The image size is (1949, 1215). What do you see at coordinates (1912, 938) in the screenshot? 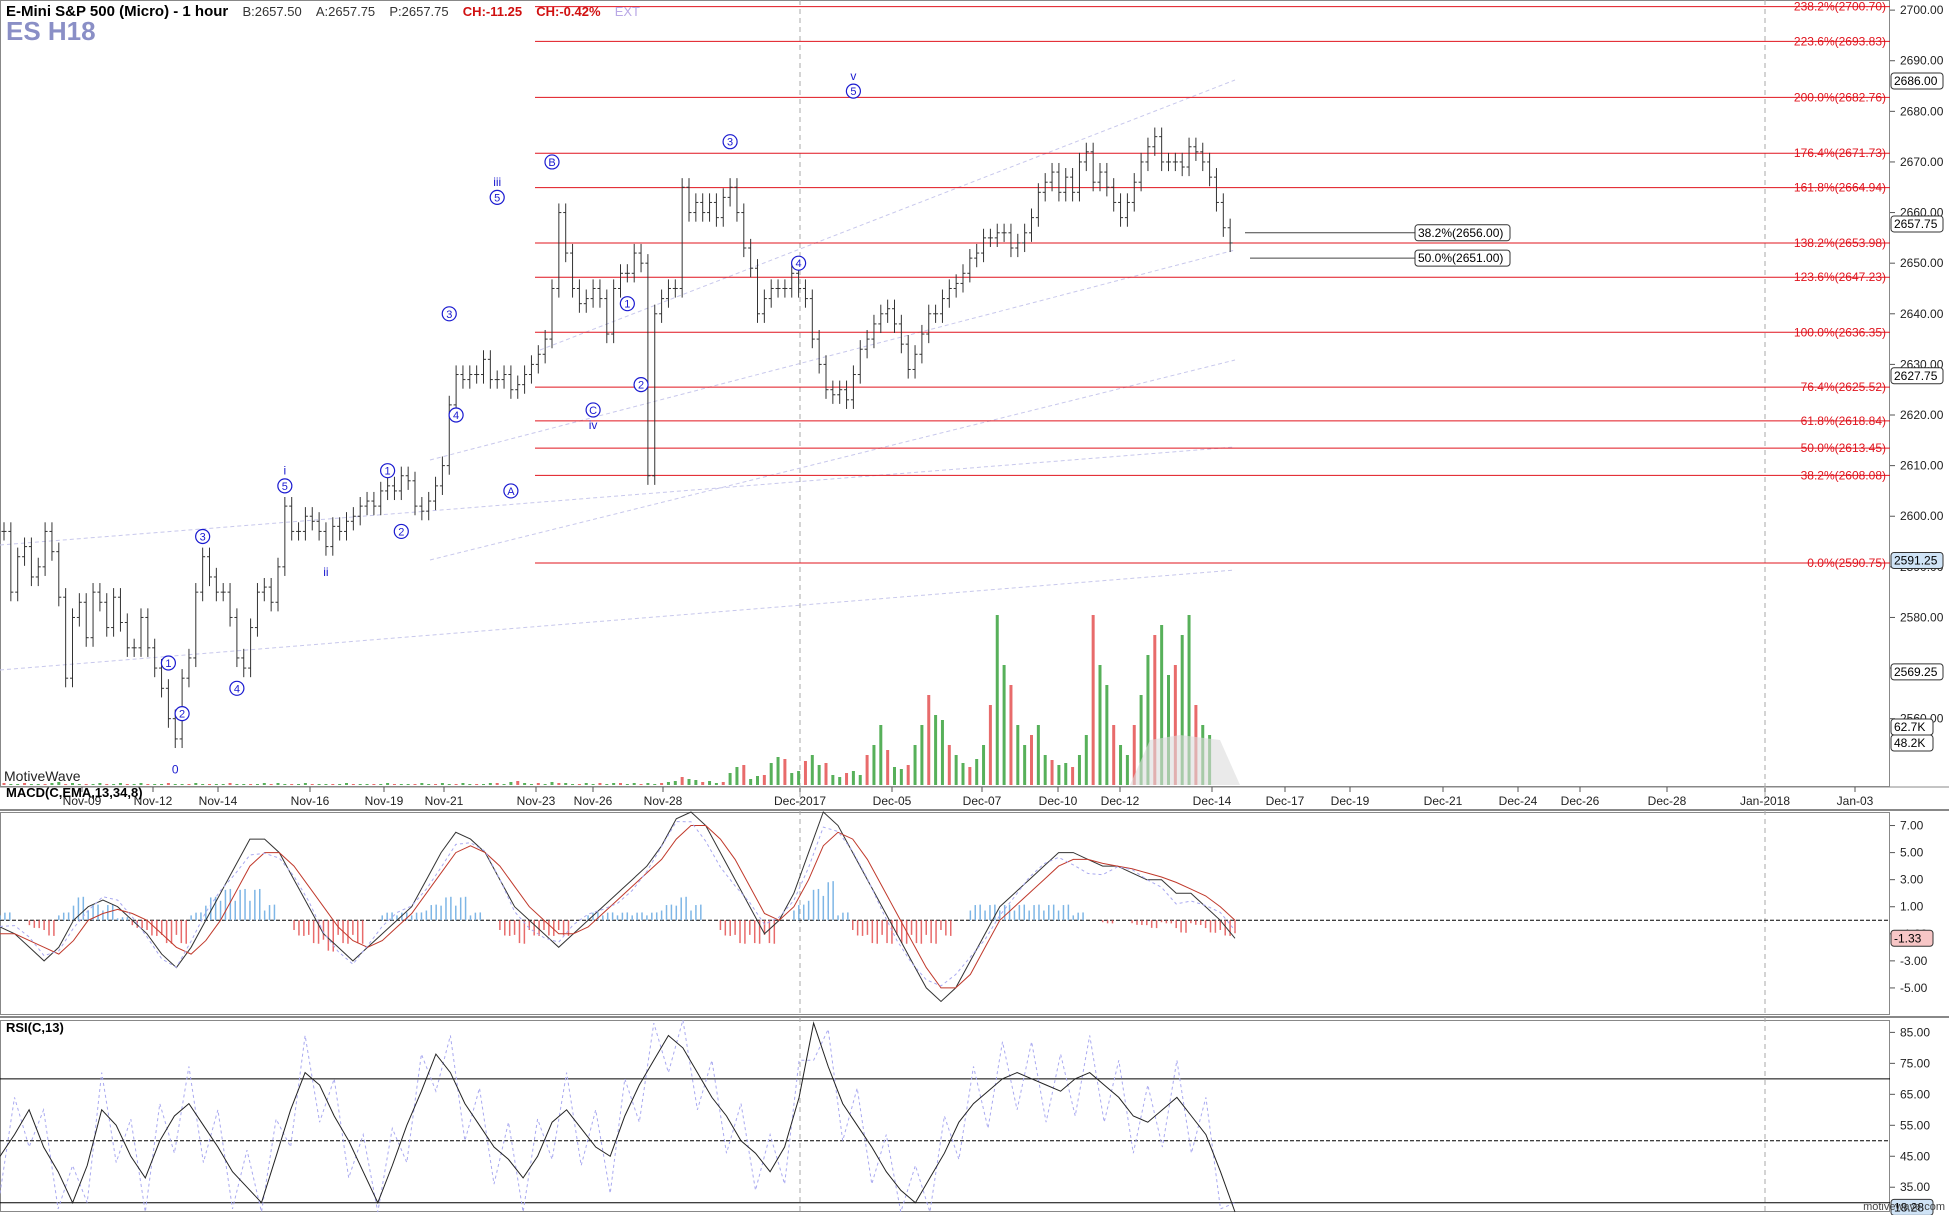
I see `macd-value-tag` at bounding box center [1912, 938].